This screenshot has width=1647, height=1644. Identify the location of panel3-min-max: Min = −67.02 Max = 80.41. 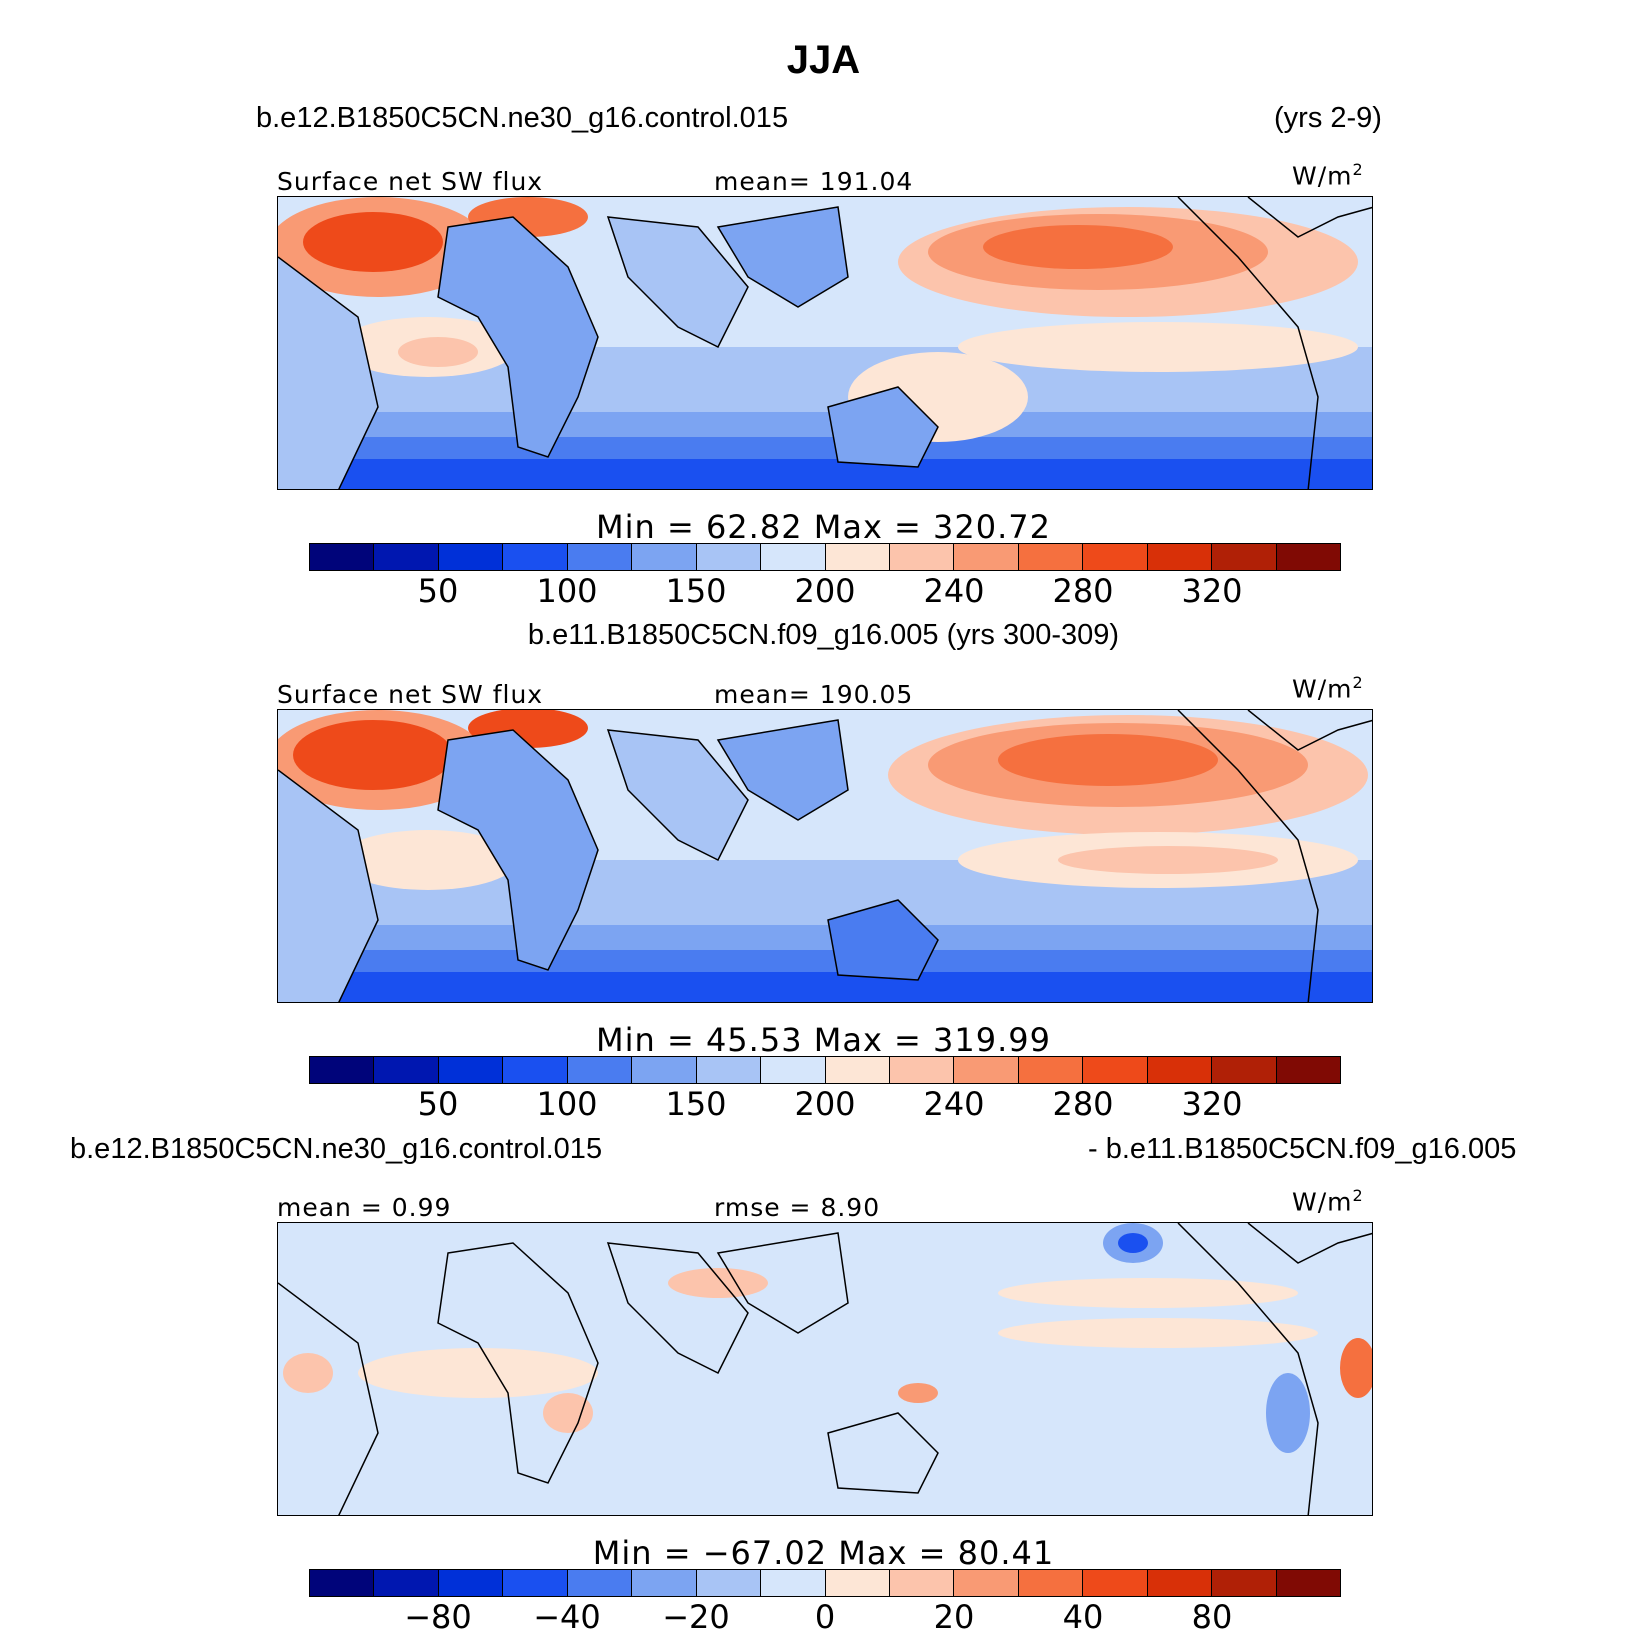
(823, 1553).